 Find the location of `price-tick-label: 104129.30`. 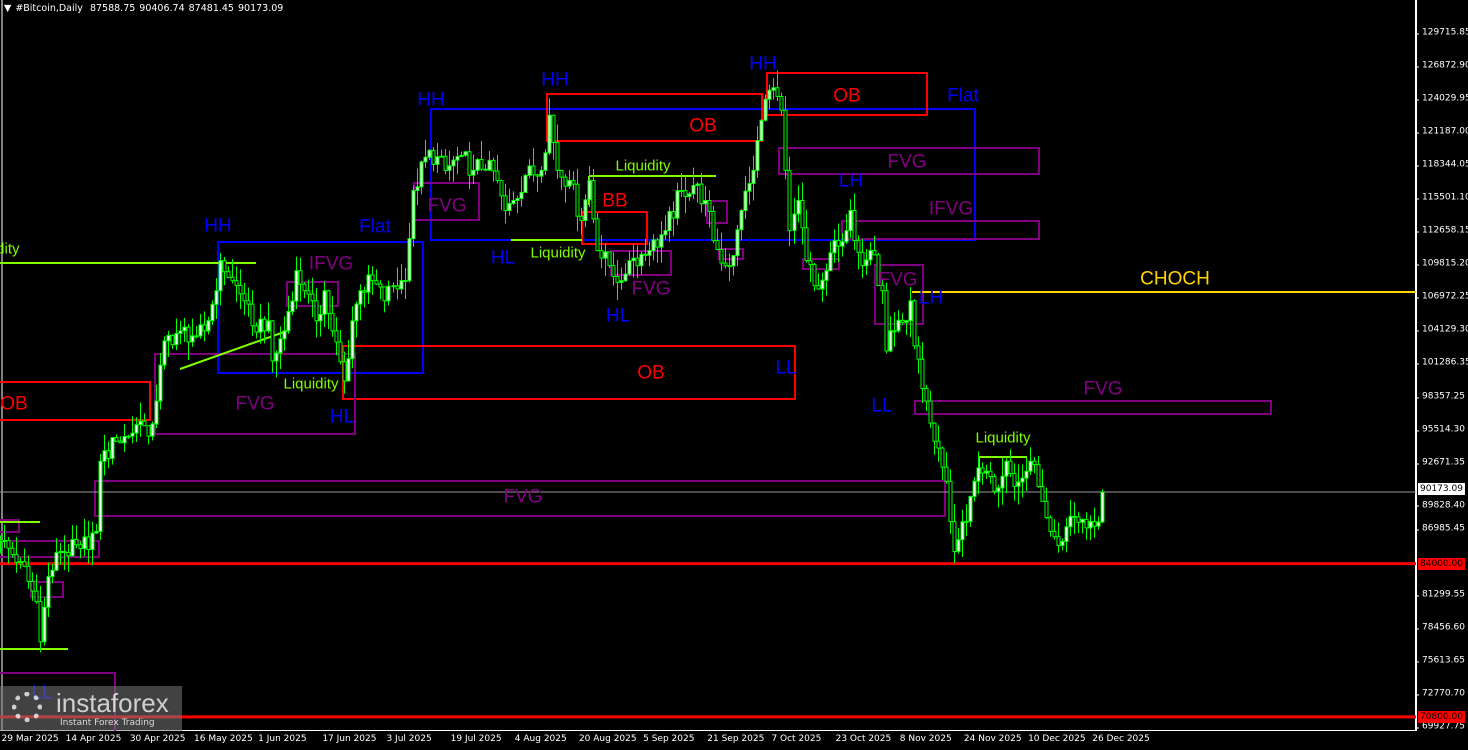

price-tick-label: 104129.30 is located at coordinates (1442, 330).